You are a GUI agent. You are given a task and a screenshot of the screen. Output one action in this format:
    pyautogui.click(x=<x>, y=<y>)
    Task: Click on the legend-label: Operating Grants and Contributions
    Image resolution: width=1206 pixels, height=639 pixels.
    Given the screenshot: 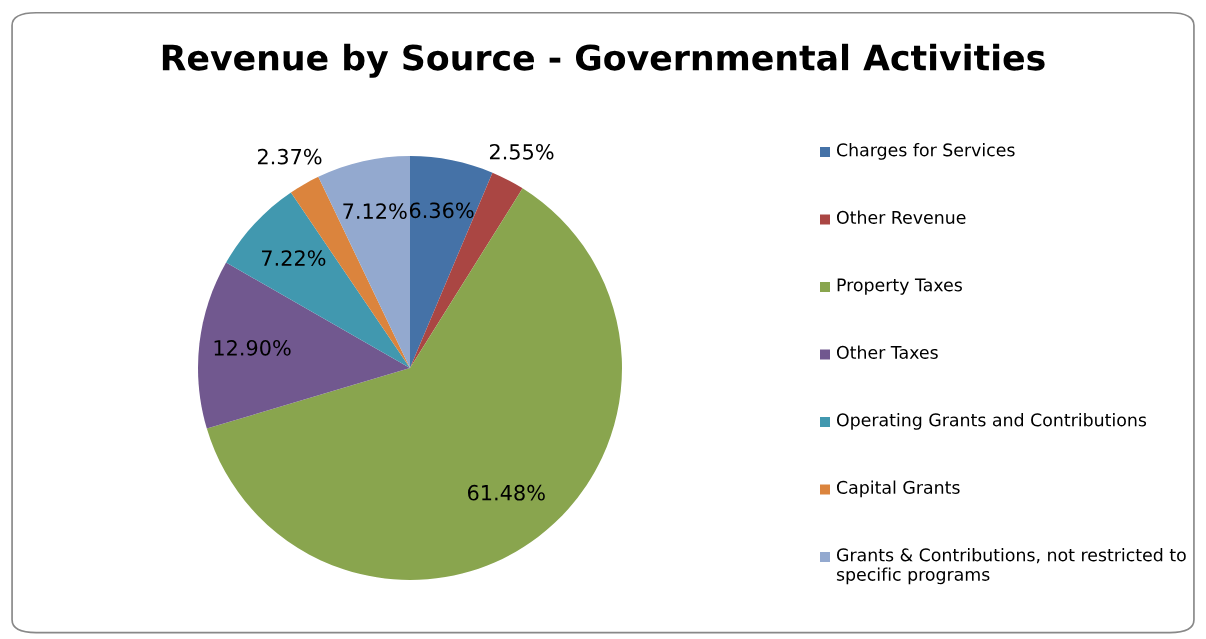 What is the action you would take?
    pyautogui.click(x=991, y=421)
    